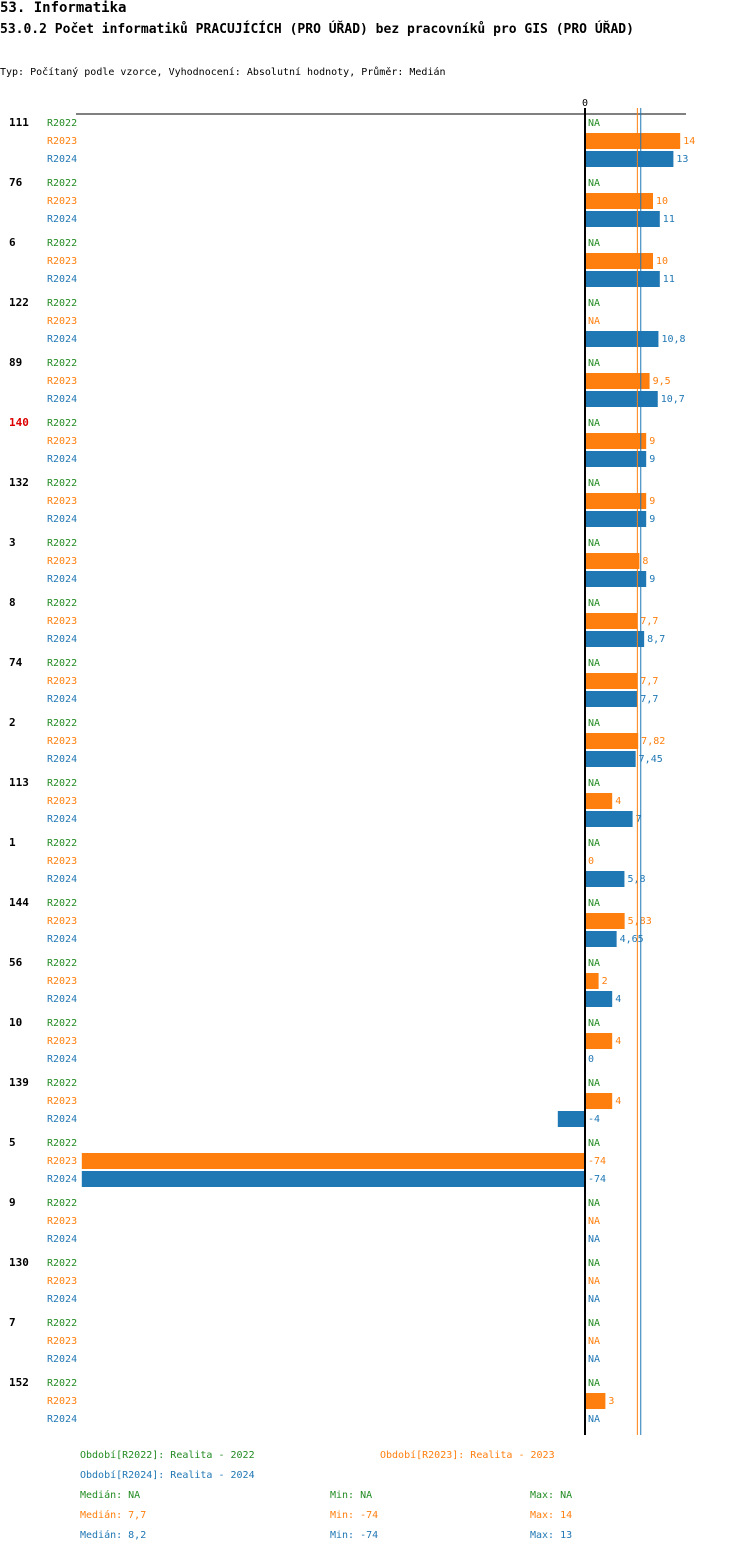  I want to click on bar-144-r2024, so click(601, 939).